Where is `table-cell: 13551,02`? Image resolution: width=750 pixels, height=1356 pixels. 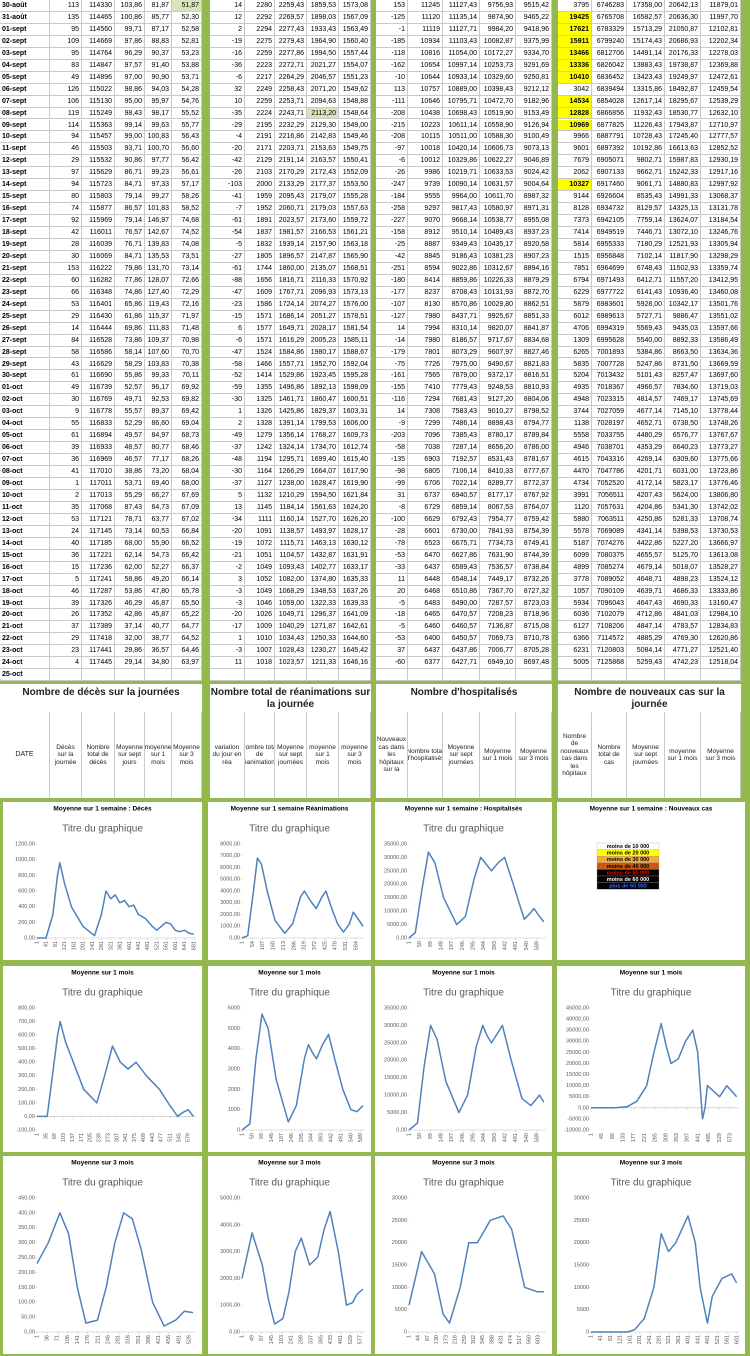
table-cell: 13551,02 is located at coordinates (721, 316).